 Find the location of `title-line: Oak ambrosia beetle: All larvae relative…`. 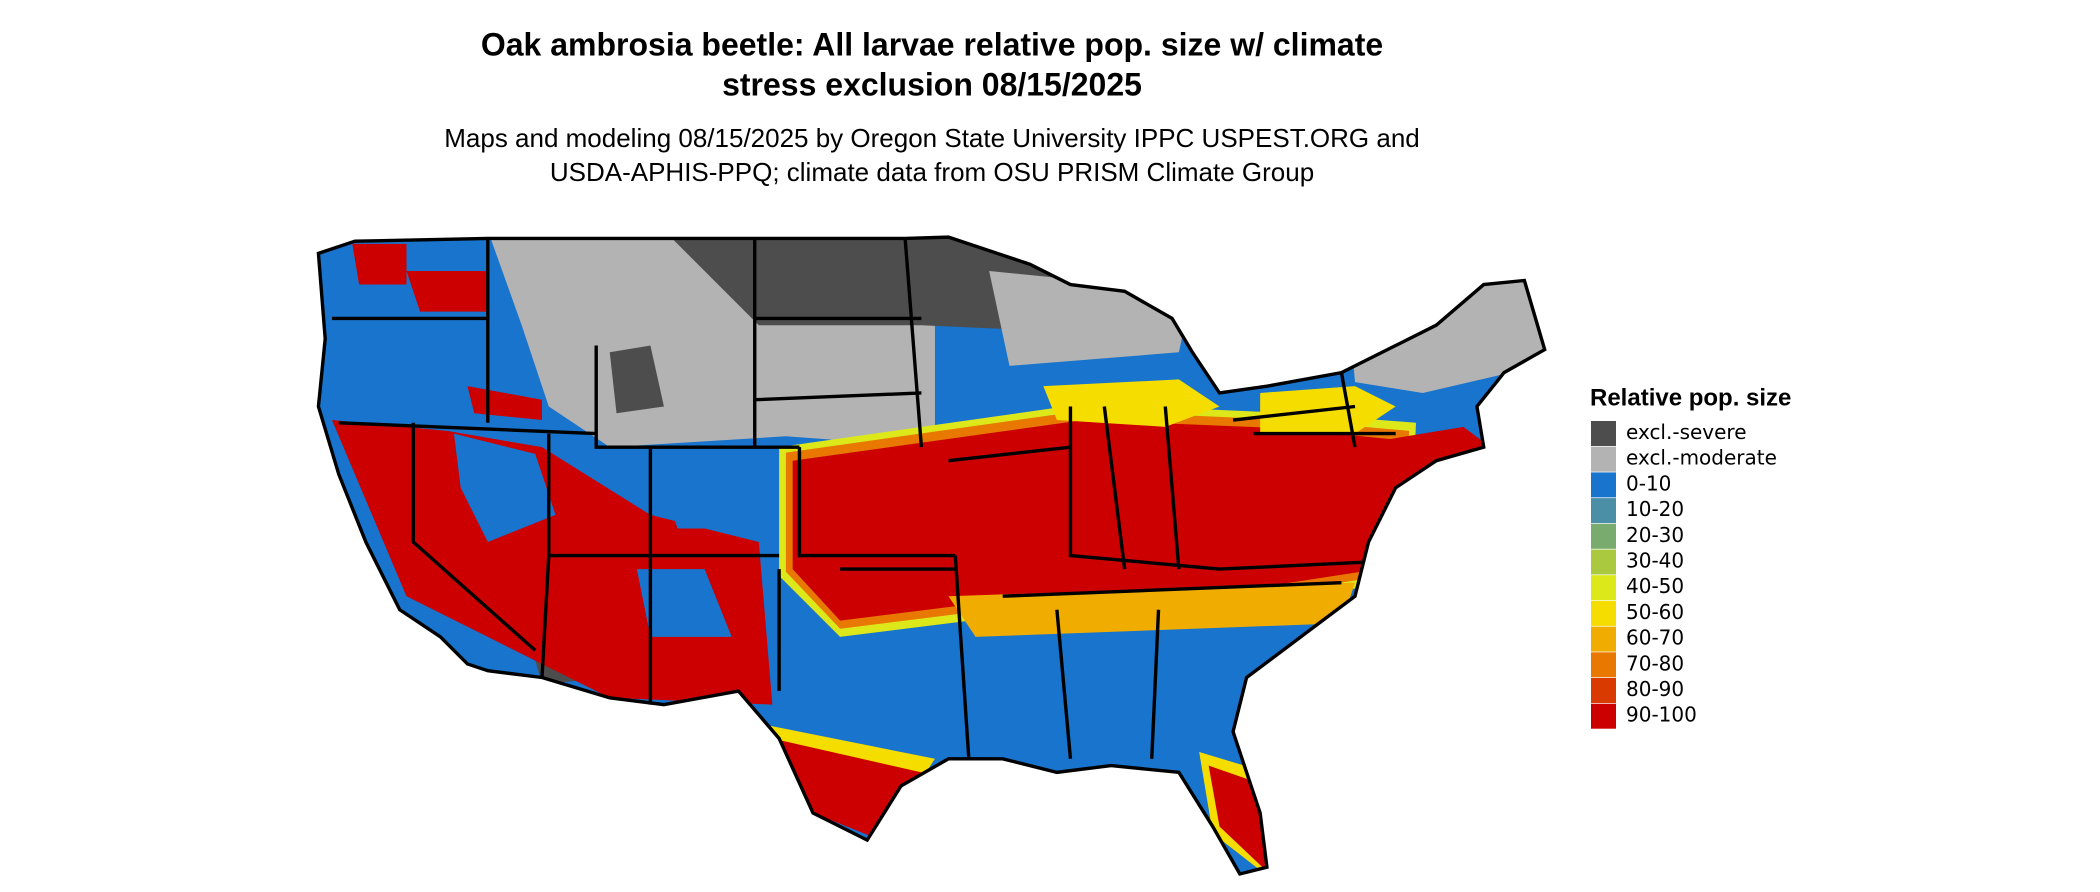

title-line: Oak ambrosia beetle: All larvae relative… is located at coordinates (932, 44).